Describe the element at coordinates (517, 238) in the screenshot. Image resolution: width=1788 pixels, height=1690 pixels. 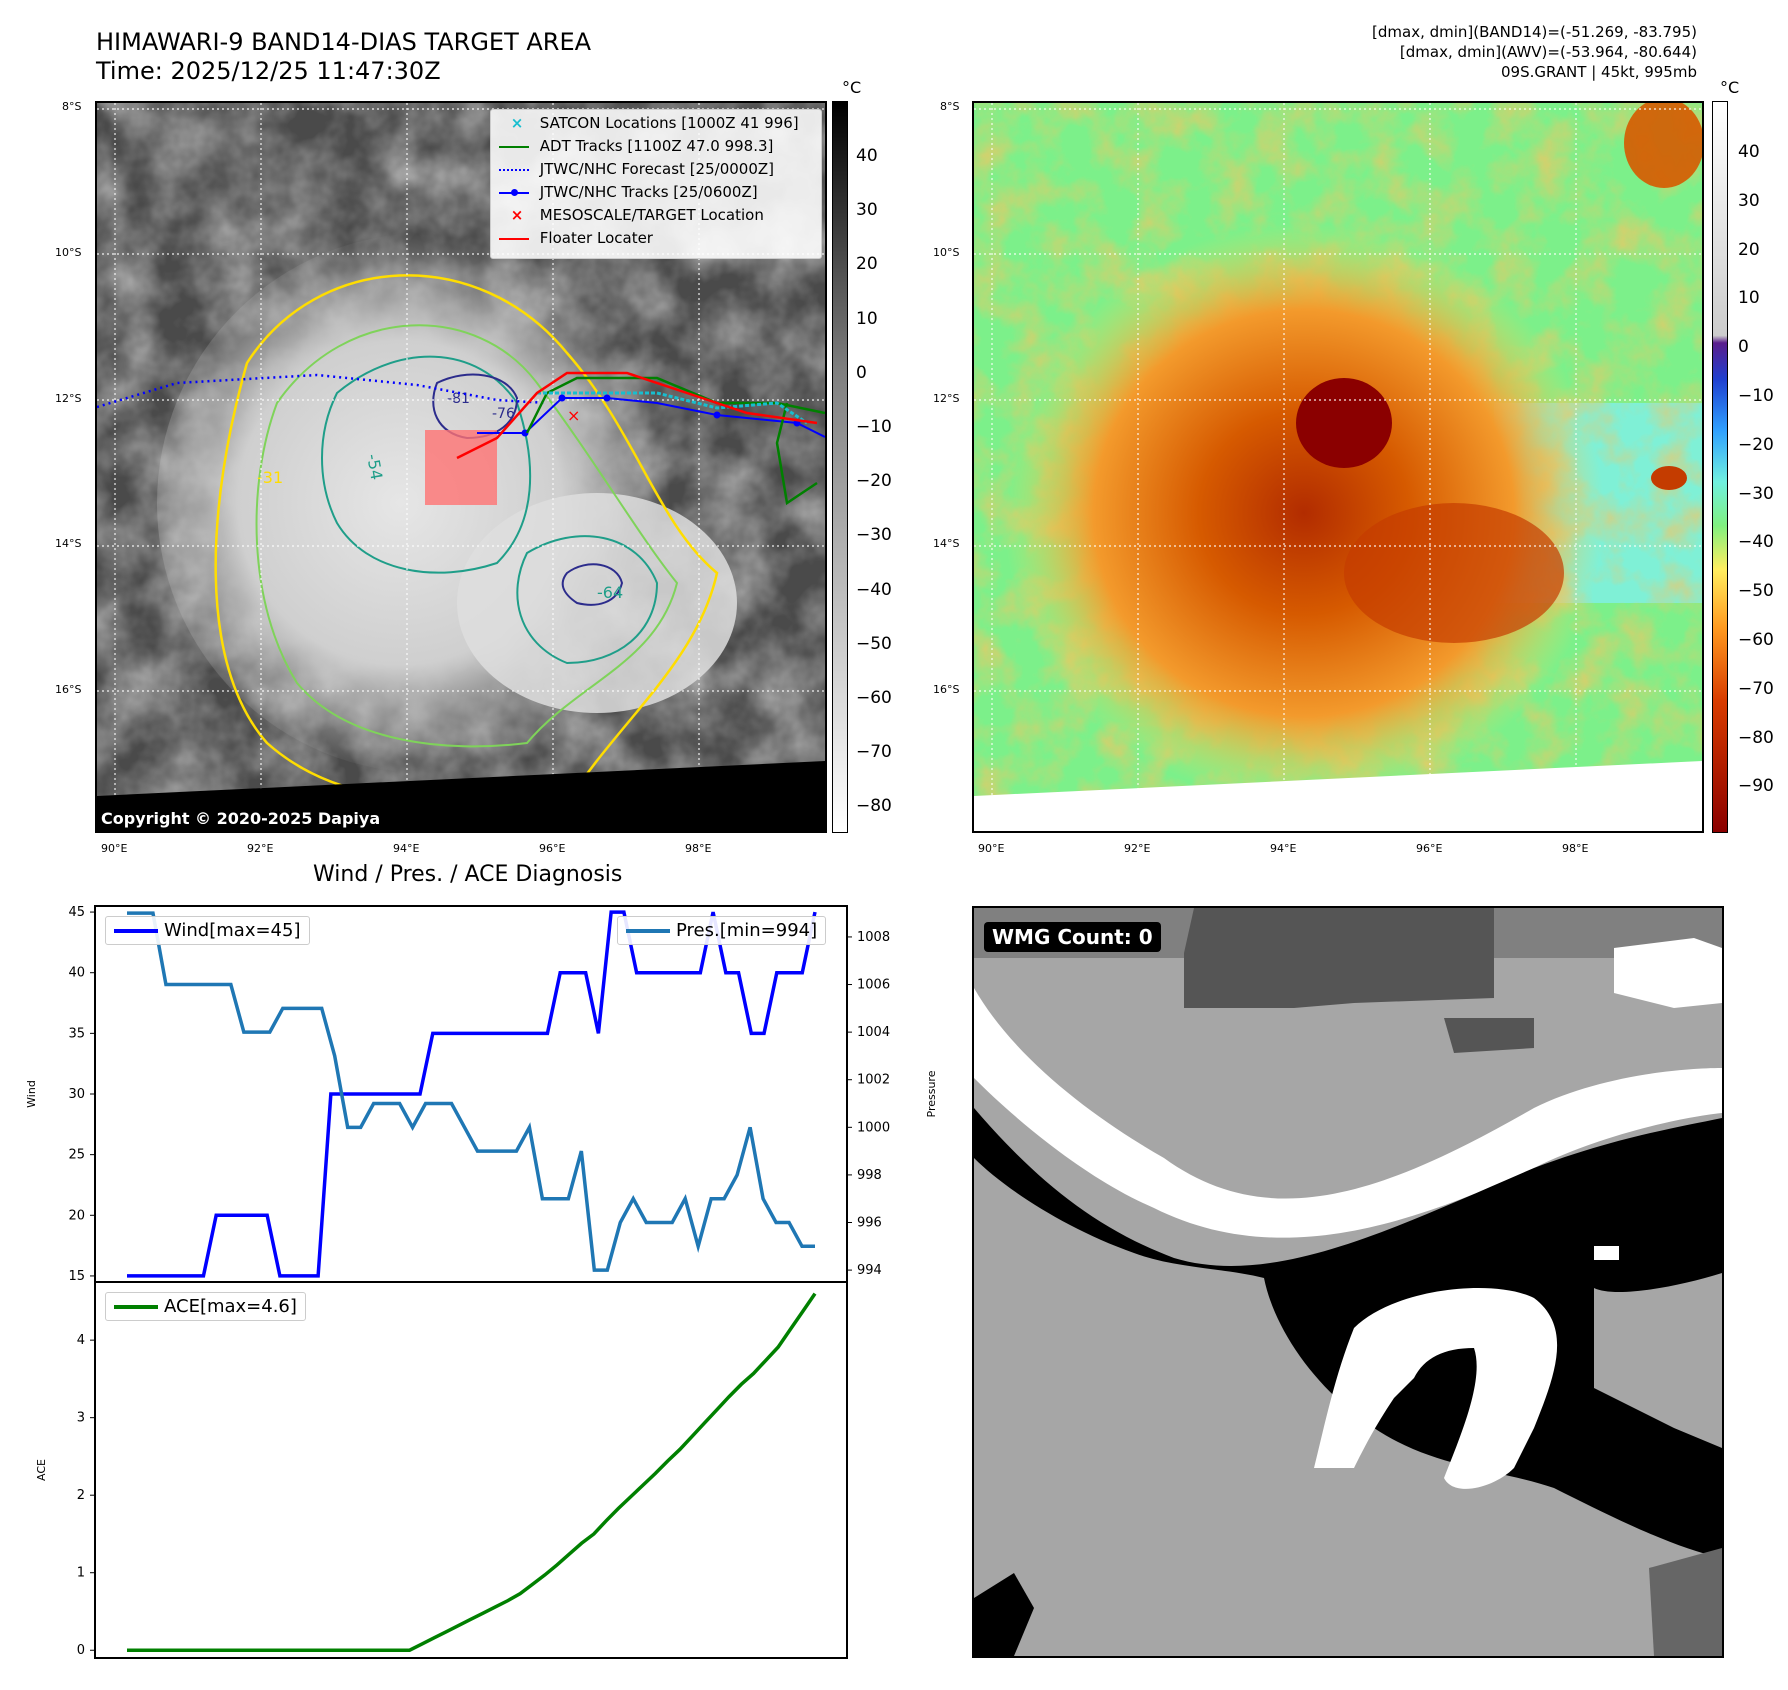
I see `red-line-icon` at that location.